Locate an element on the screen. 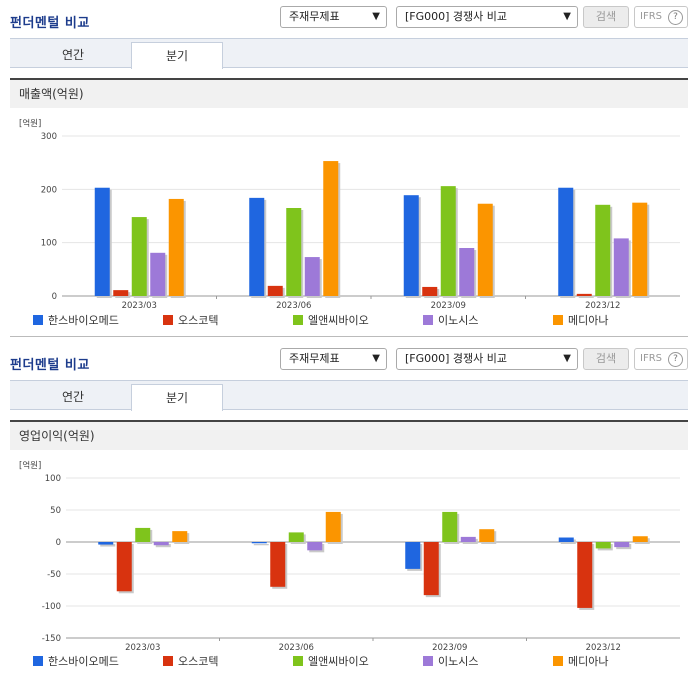  y-tick-label: 50 is located at coordinates (55, 511).